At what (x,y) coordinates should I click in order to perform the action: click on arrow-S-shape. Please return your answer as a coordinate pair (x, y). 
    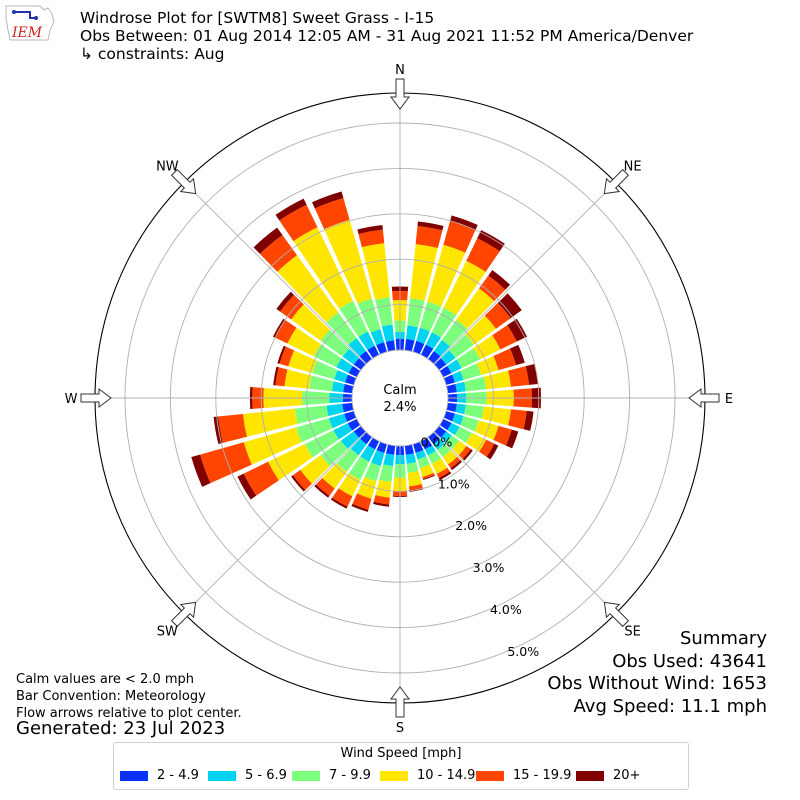
    Looking at the image, I should click on (400, 702).